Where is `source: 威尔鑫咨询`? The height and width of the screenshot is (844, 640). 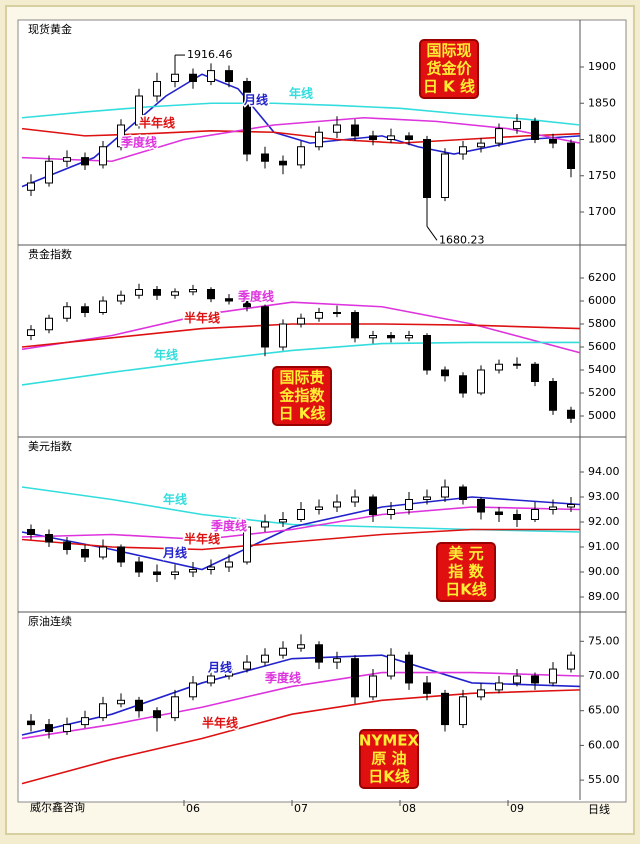 source: 威尔鑫咨询 is located at coordinates (57, 807).